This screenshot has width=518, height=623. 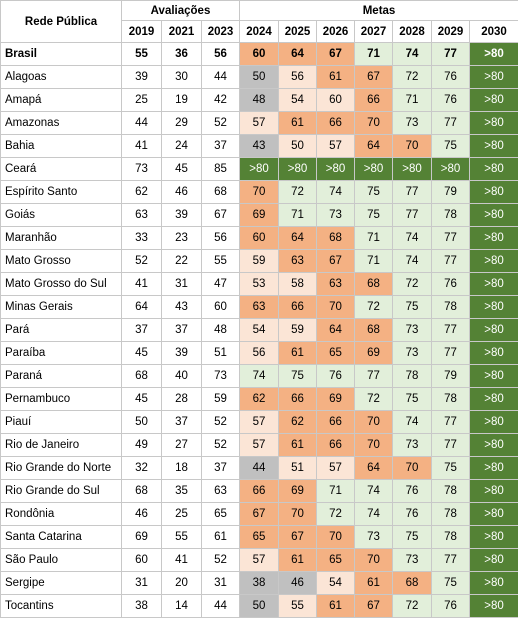 What do you see at coordinates (181, 445) in the screenshot?
I see `avaliacao-cell: 27` at bounding box center [181, 445].